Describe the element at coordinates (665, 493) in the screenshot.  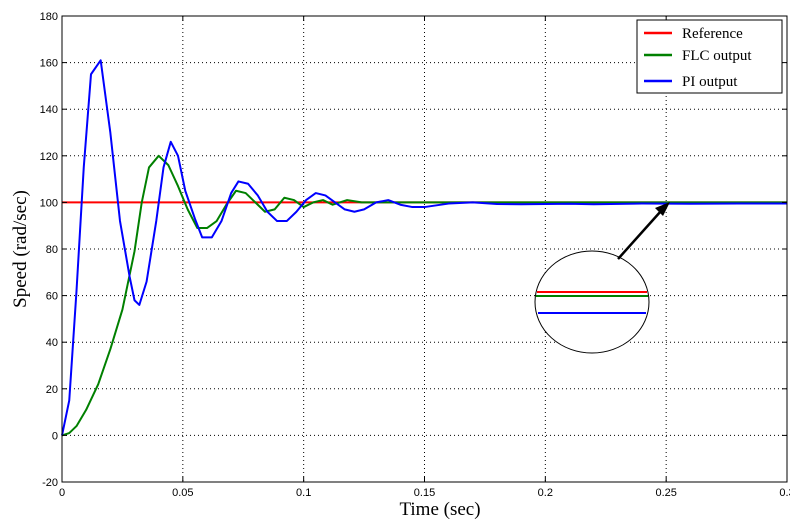
I see `x-tick-label: 0.25` at that location.